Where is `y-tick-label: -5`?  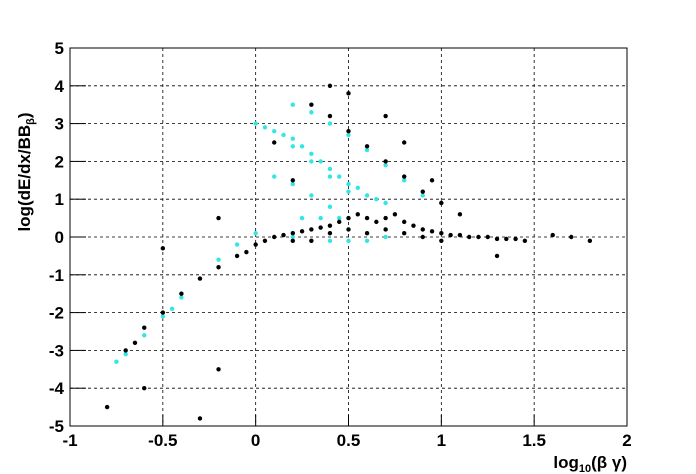
y-tick-label: -5 is located at coordinates (56, 426).